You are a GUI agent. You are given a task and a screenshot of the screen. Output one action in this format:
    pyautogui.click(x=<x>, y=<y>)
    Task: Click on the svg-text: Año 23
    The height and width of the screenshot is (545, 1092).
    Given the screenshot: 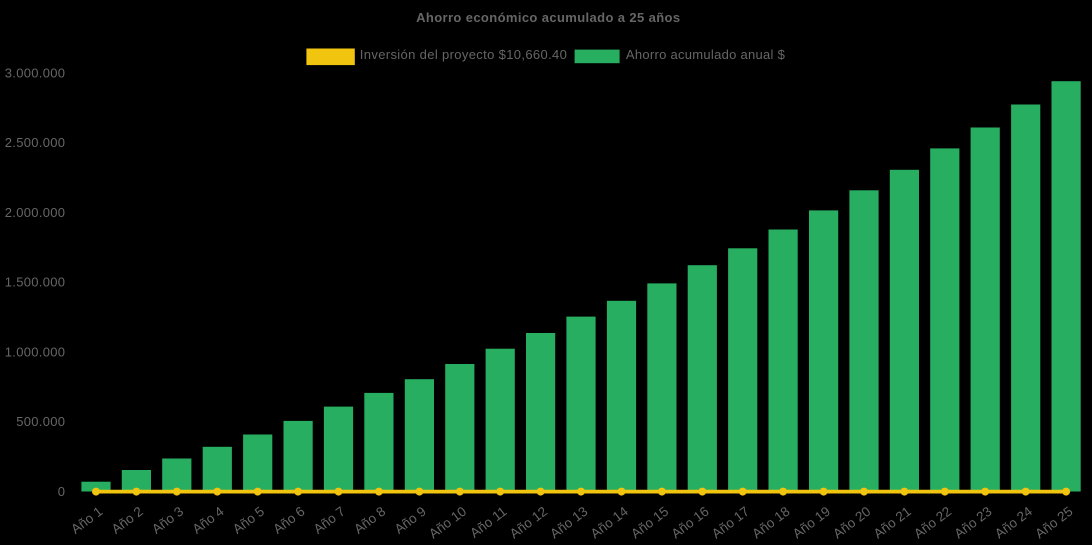 What is the action you would take?
    pyautogui.click(x=972, y=523)
    